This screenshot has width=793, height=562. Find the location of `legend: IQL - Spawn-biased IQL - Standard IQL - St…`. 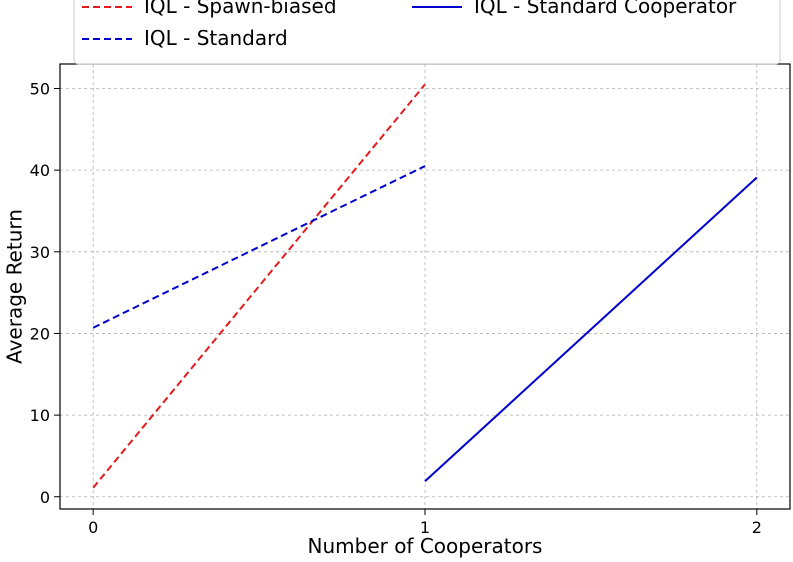

legend: IQL - Spawn-biased IQL - Standard IQL - St… is located at coordinates (427, 32).